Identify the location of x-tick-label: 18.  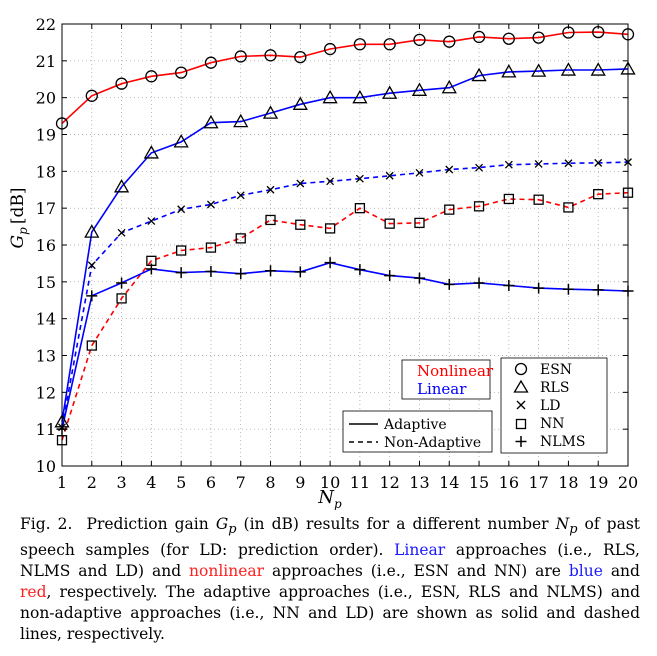
(568, 482).